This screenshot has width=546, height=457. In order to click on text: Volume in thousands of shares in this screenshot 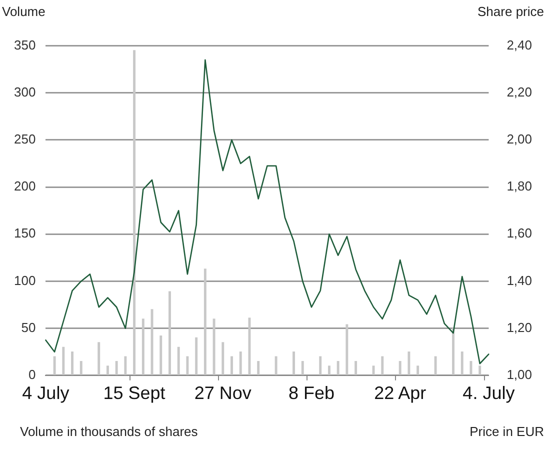, I will do `click(109, 431)`.